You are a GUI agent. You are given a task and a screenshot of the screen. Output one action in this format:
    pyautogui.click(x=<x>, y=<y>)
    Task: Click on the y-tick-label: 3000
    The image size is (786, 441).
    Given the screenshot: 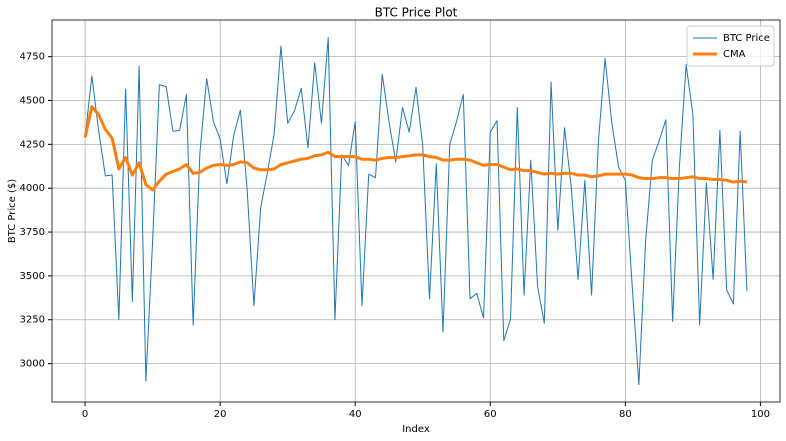 What is the action you would take?
    pyautogui.click(x=32, y=364)
    